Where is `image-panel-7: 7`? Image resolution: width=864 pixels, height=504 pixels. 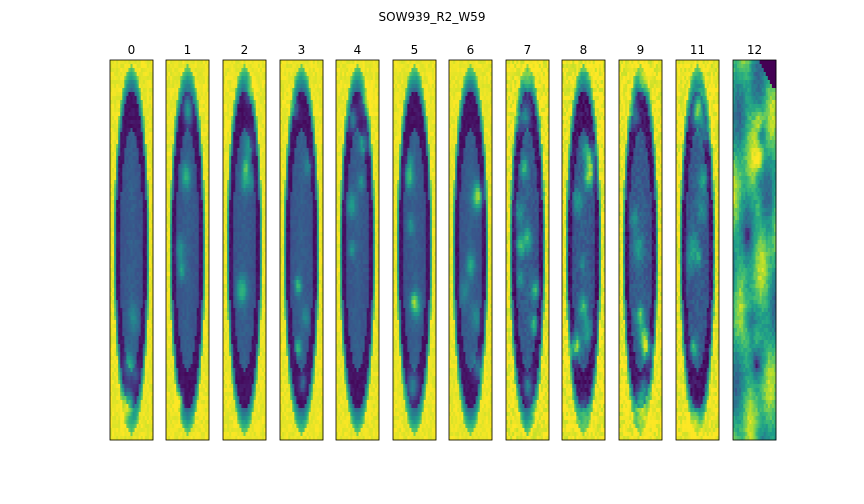 image-panel-7: 7 is located at coordinates (527, 242).